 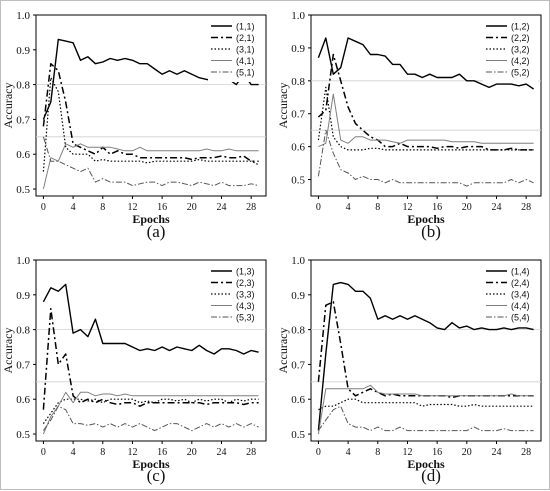 What do you see at coordinates (102, 452) in the screenshot?
I see `x-tick-label-c: 8` at bounding box center [102, 452].